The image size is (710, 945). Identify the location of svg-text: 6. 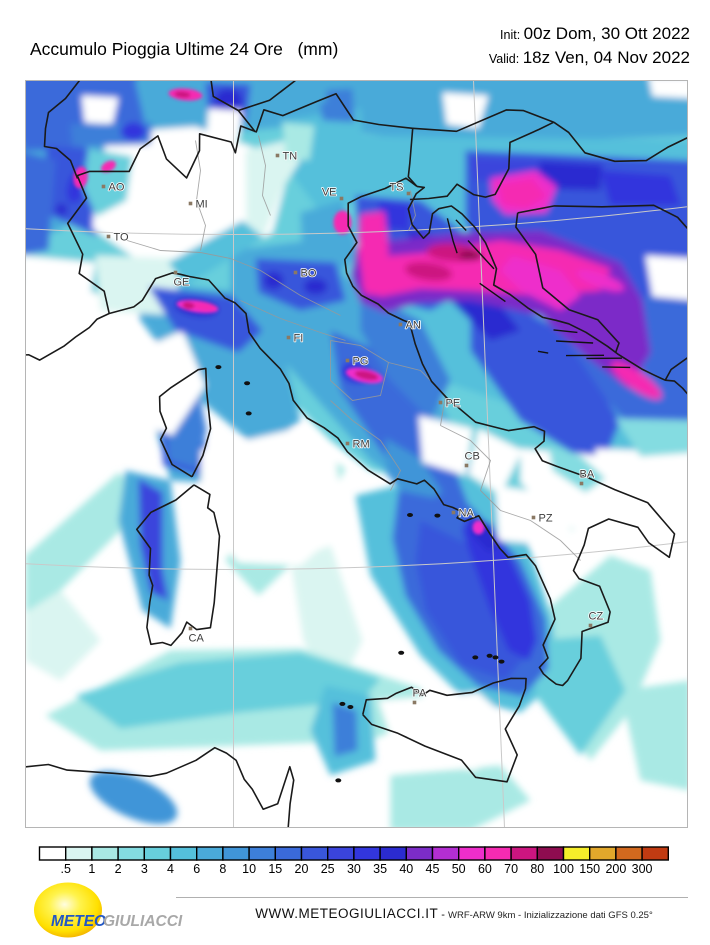
(196, 869).